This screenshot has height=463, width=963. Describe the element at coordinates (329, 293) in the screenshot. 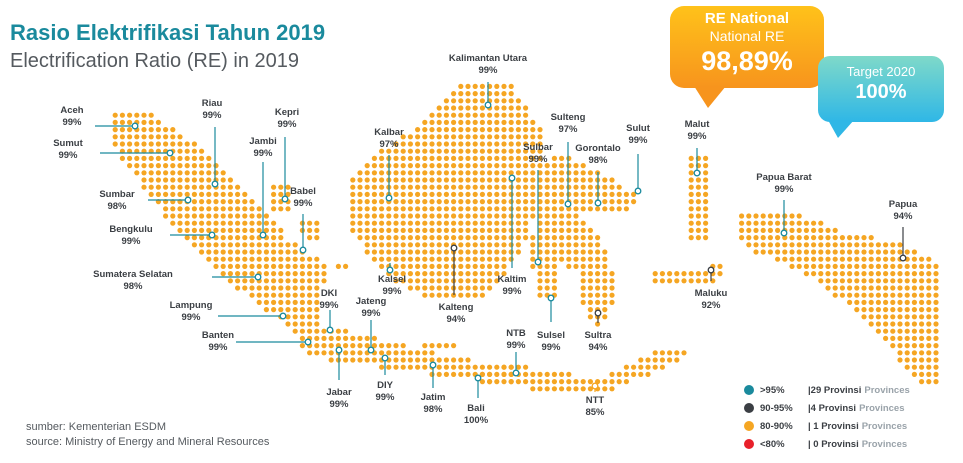

I see `province-name: DKI` at that location.